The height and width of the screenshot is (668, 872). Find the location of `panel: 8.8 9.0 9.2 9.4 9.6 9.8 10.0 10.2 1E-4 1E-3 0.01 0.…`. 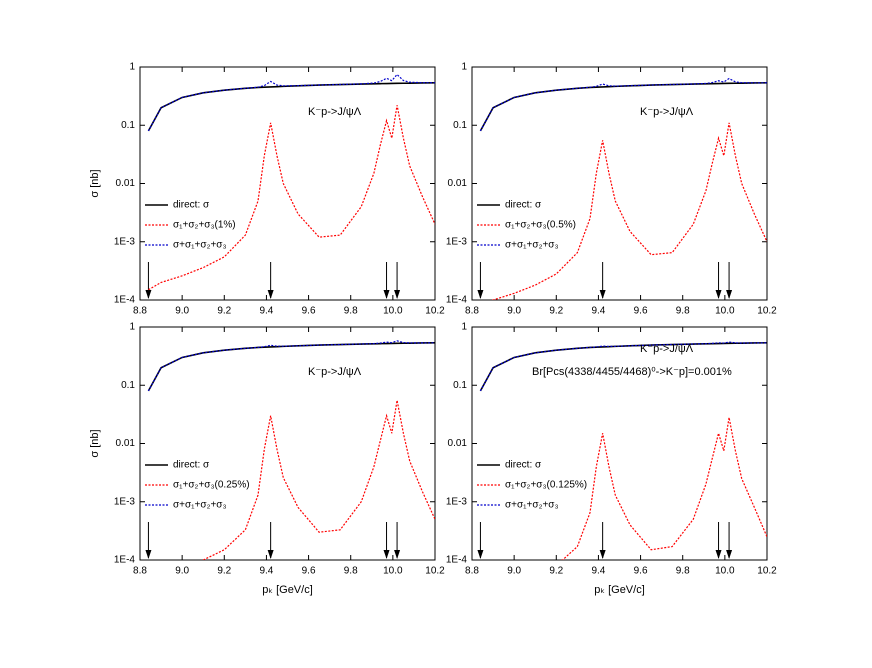

panel: 8.8 9.0 9.2 9.4 9.6 9.8 10.0 10.2 1E-4 1E-3 0.01 0.… is located at coordinates (611, 189).